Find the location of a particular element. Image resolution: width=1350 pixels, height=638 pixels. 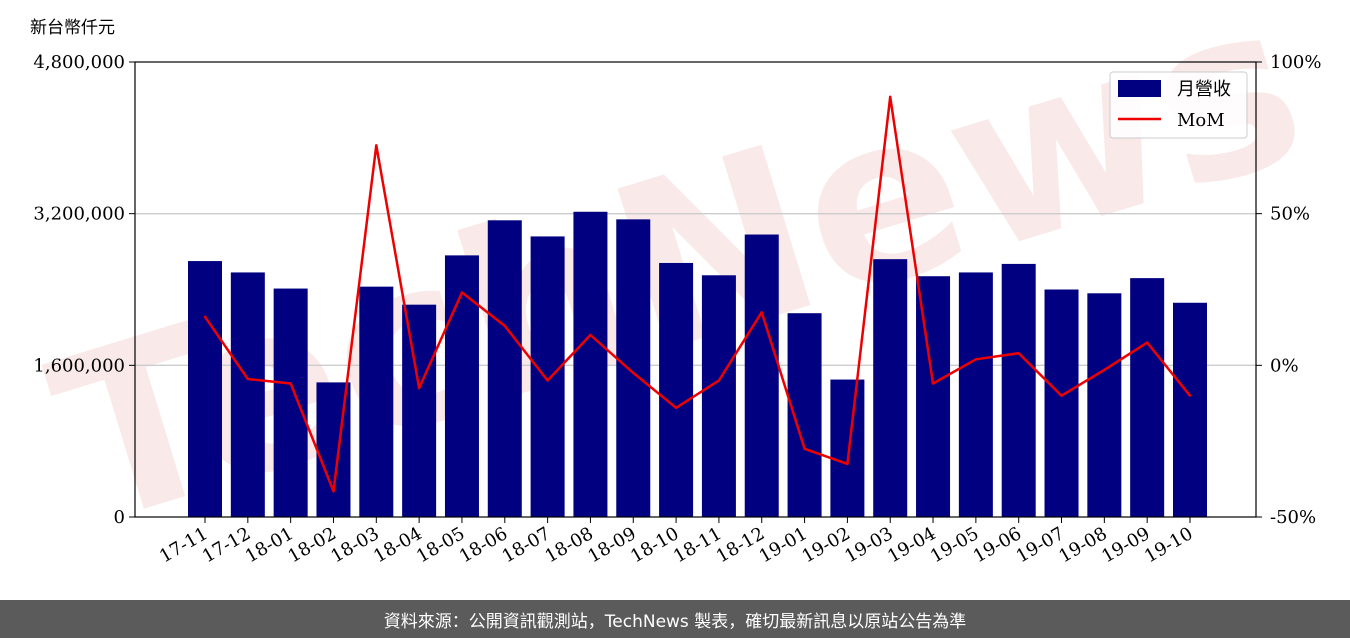

x-tick-label: 18-07 is located at coordinates (526, 545).